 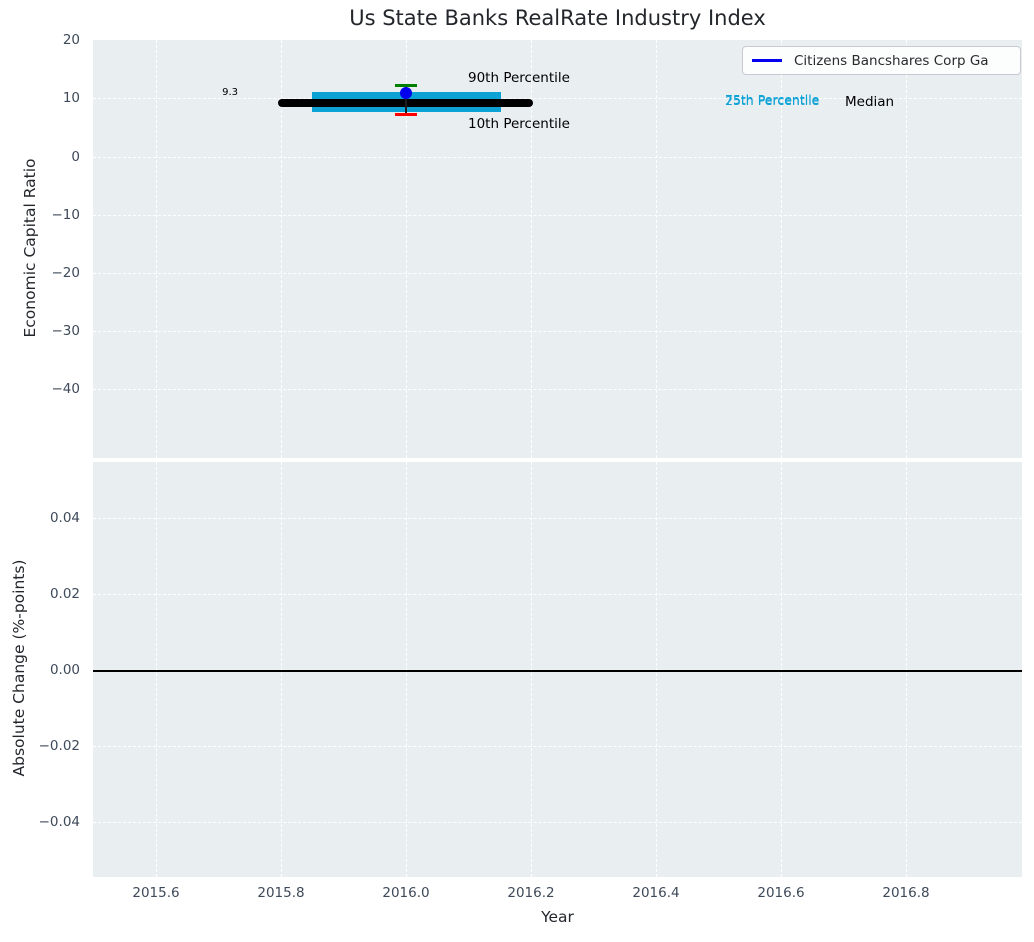 What do you see at coordinates (870, 102) in the screenshot?
I see `median-annotation: Median` at bounding box center [870, 102].